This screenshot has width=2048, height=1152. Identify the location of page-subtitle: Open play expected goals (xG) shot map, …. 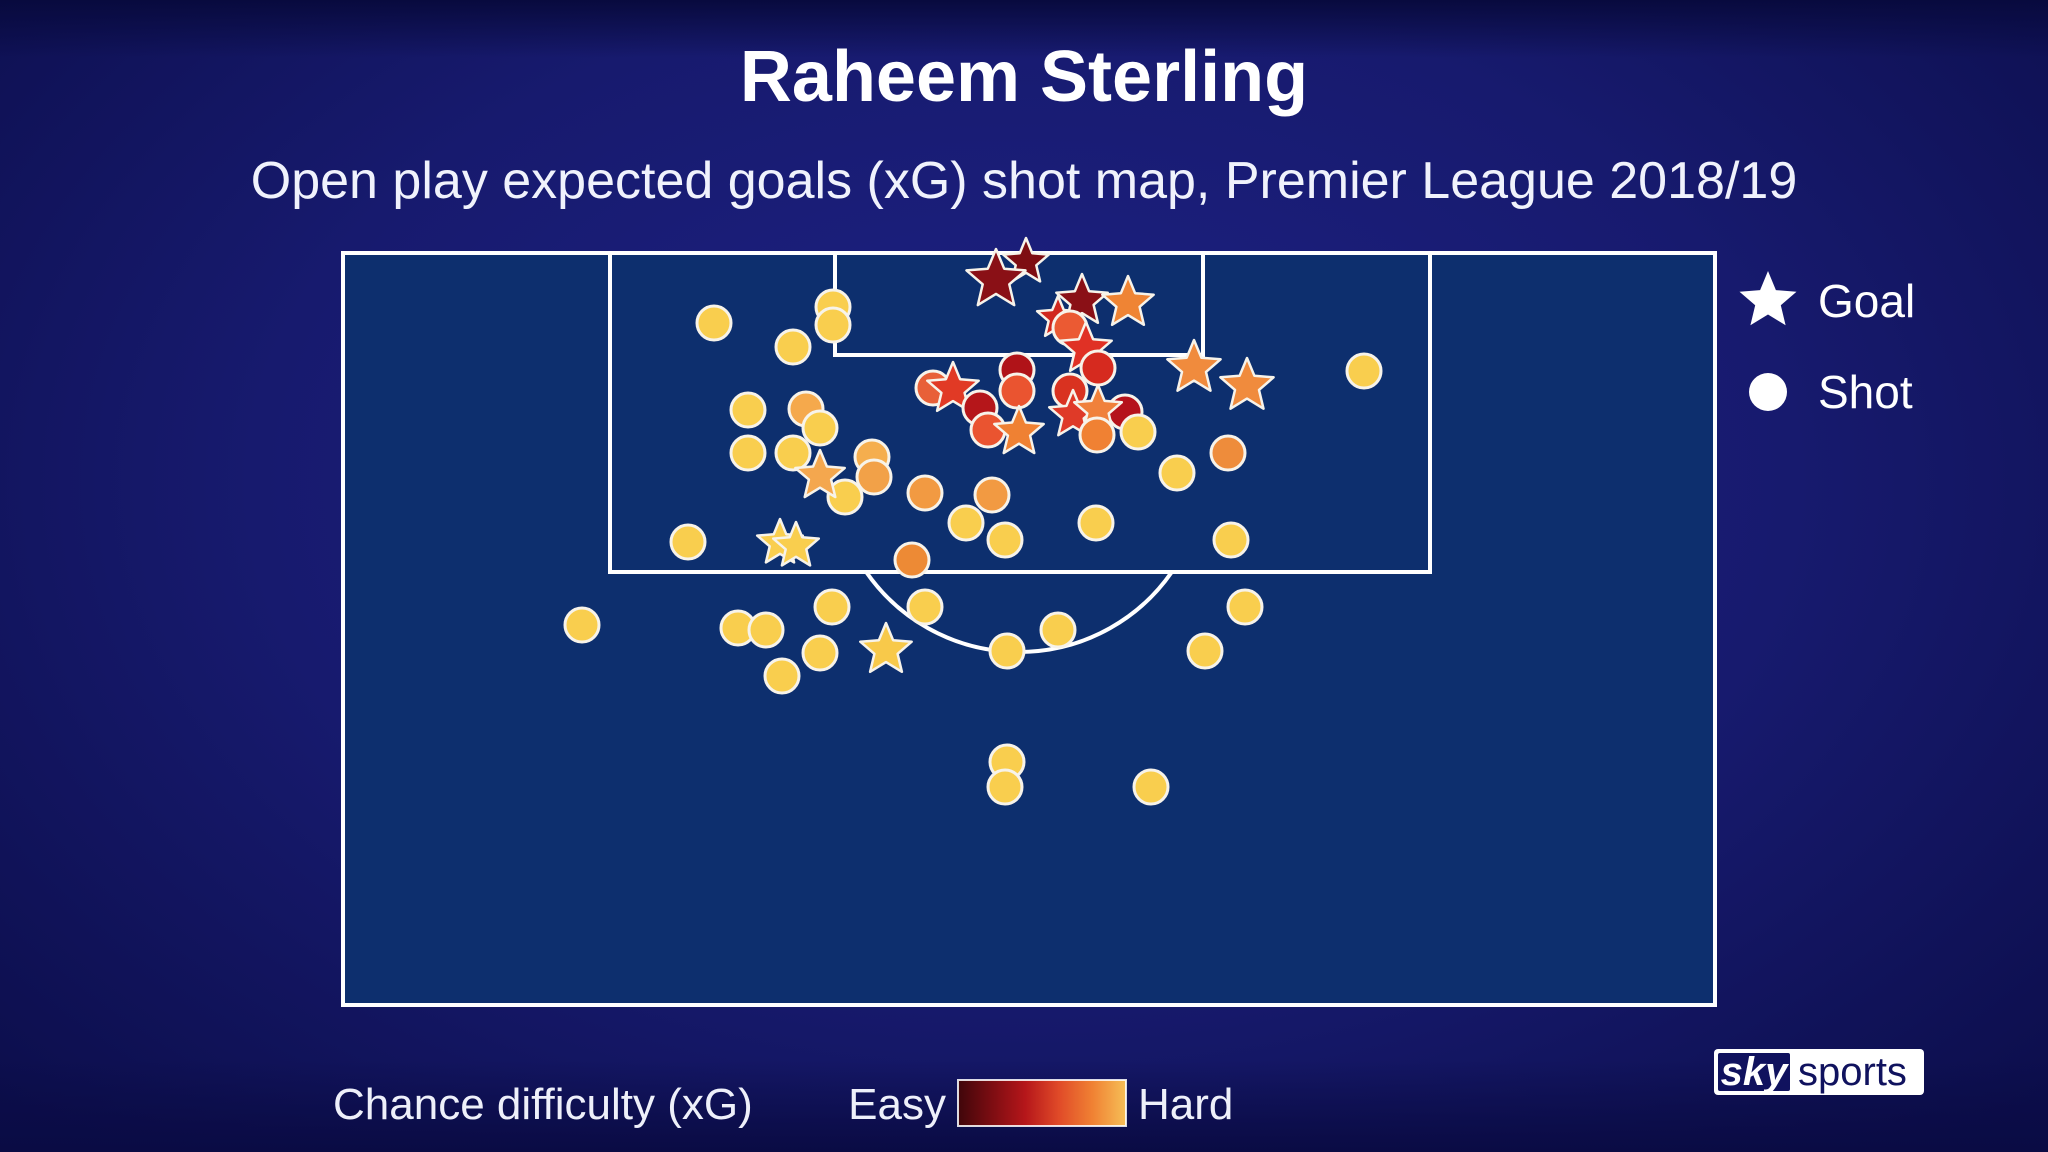
(1024, 181).